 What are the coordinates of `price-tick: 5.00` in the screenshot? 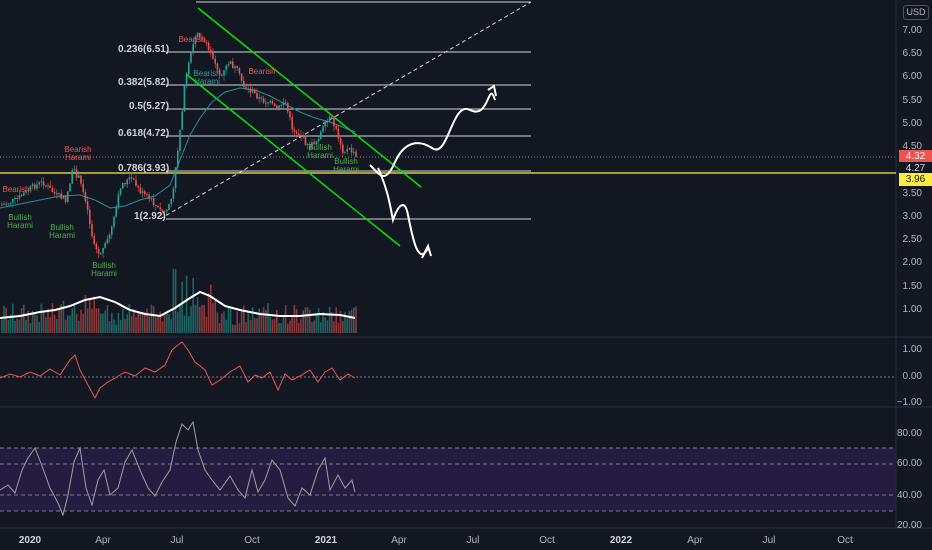 It's located at (912, 123).